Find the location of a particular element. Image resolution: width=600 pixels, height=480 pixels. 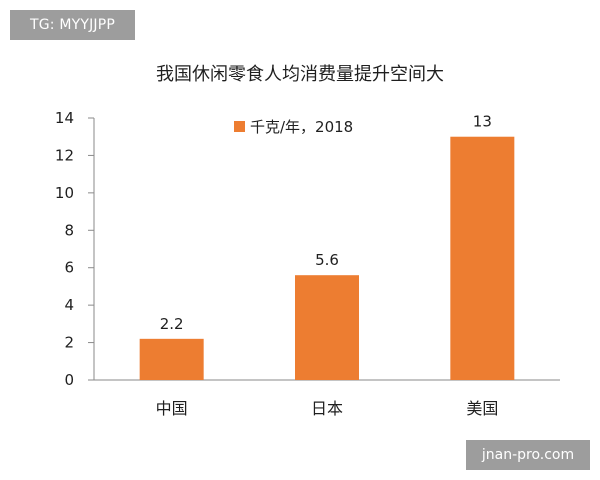

chart-title: 我国休闲零食人均消费量提升空间大 is located at coordinates (300, 74).